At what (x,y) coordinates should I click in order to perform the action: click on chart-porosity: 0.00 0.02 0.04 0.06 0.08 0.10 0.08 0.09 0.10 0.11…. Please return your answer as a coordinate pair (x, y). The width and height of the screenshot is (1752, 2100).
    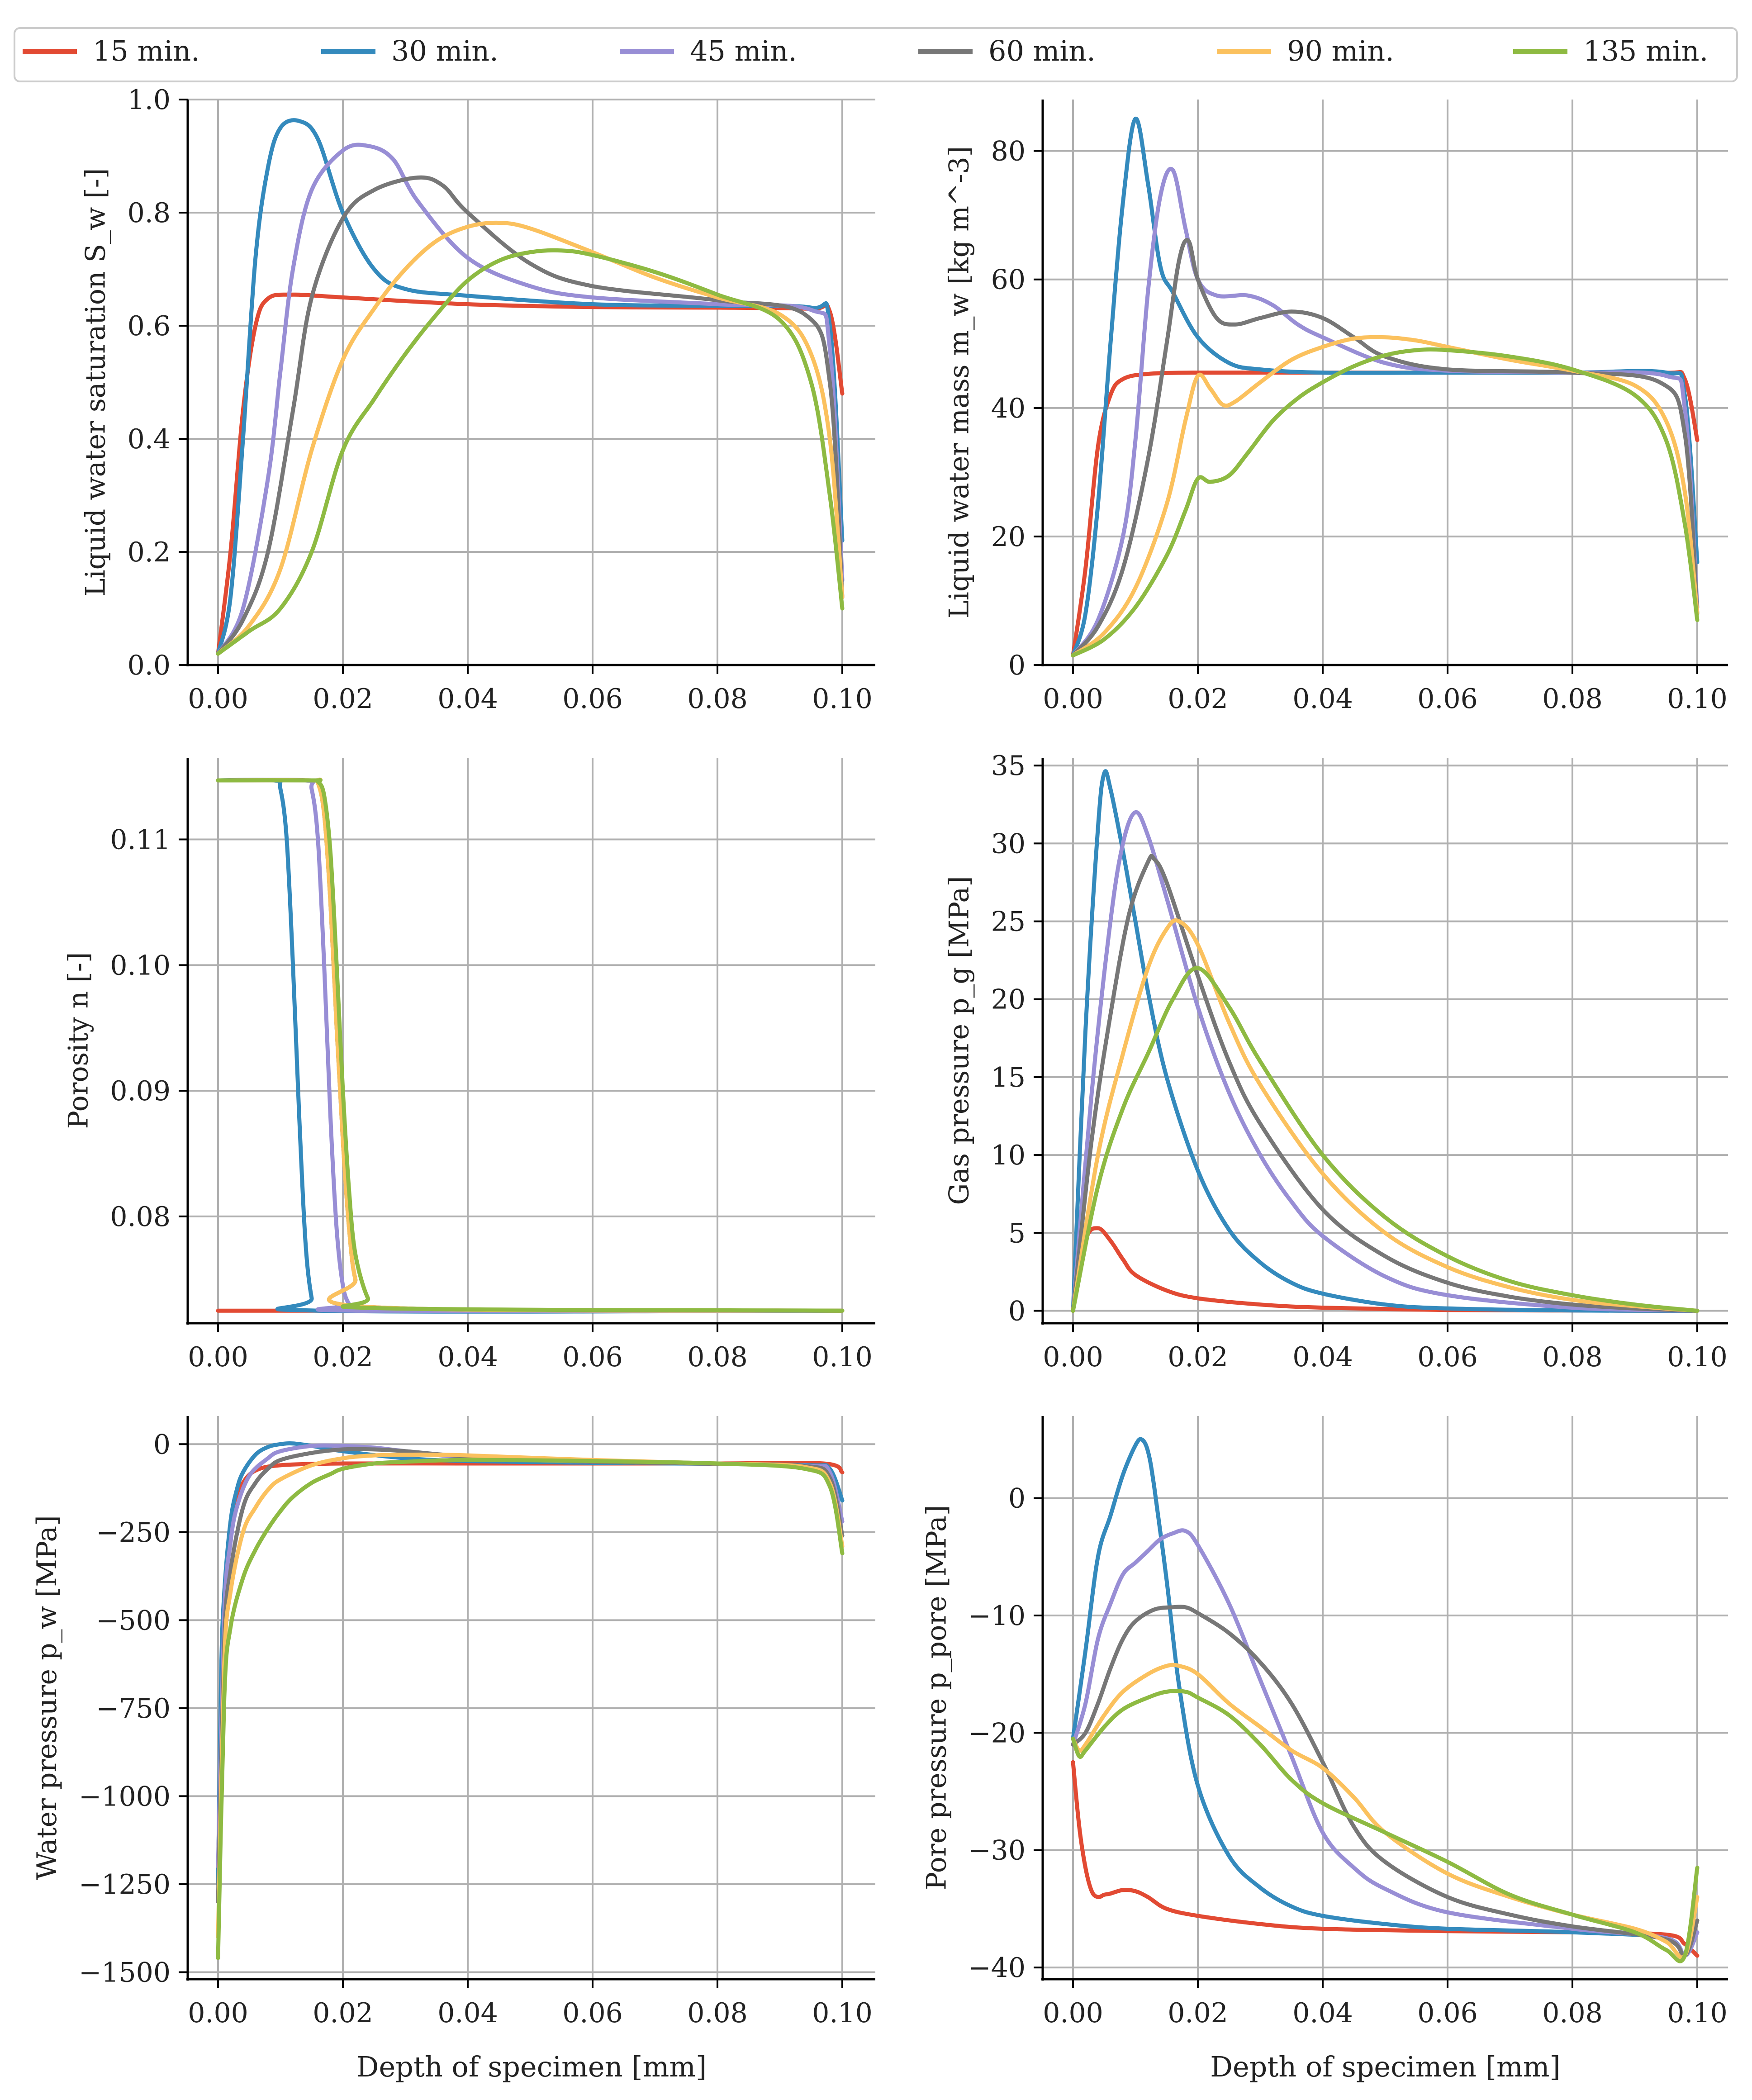
    Looking at the image, I should click on (468, 1065).